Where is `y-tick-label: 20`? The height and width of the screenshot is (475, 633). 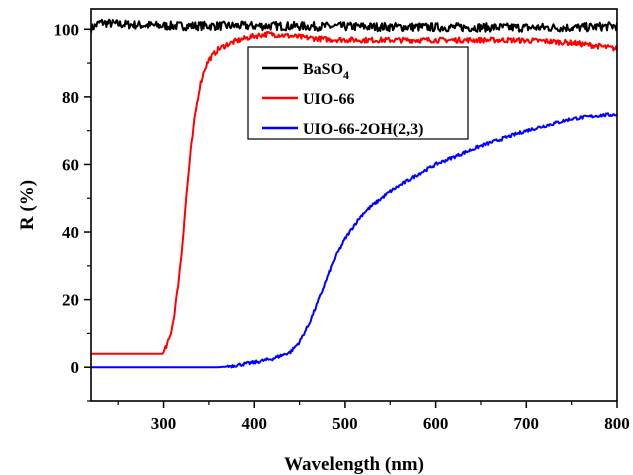
y-tick-label: 20 is located at coordinates (70, 300).